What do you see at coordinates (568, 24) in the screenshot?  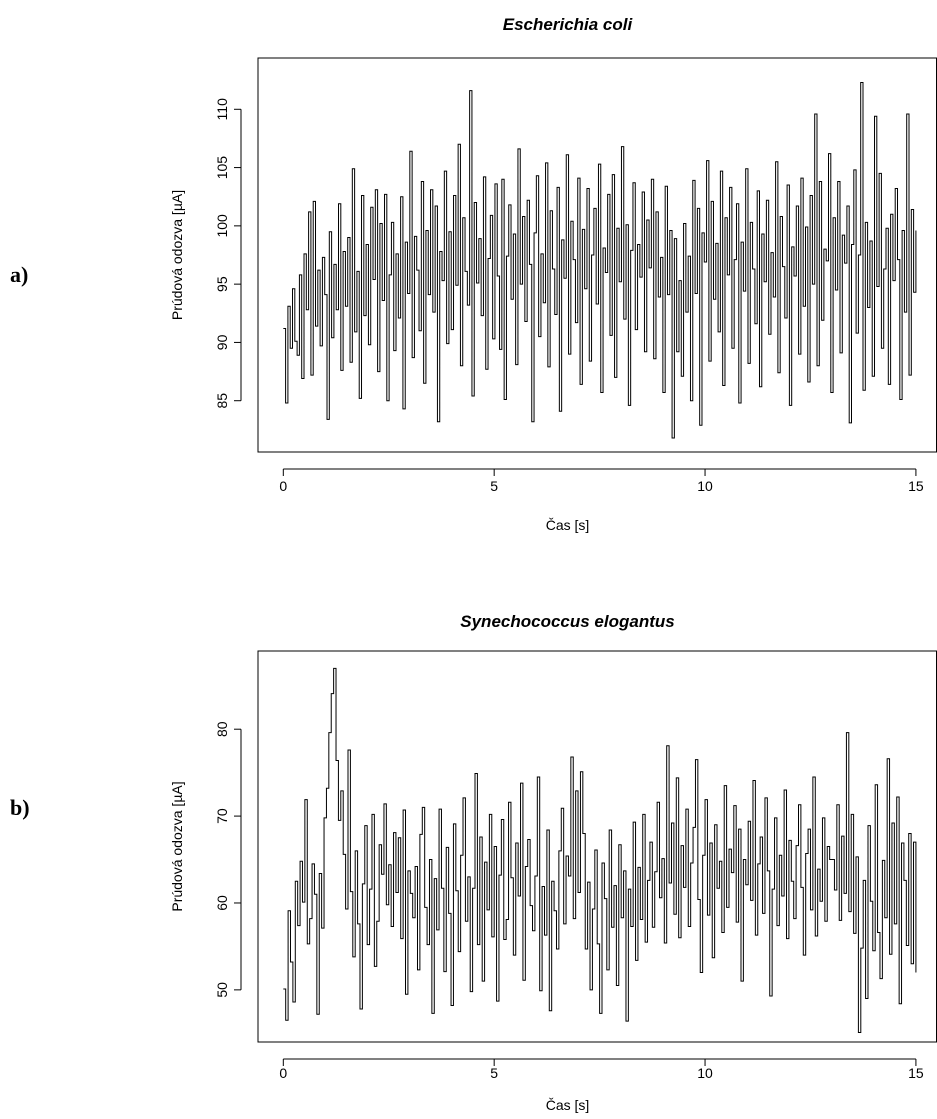 I see `chart-title: Escherichia coli` at bounding box center [568, 24].